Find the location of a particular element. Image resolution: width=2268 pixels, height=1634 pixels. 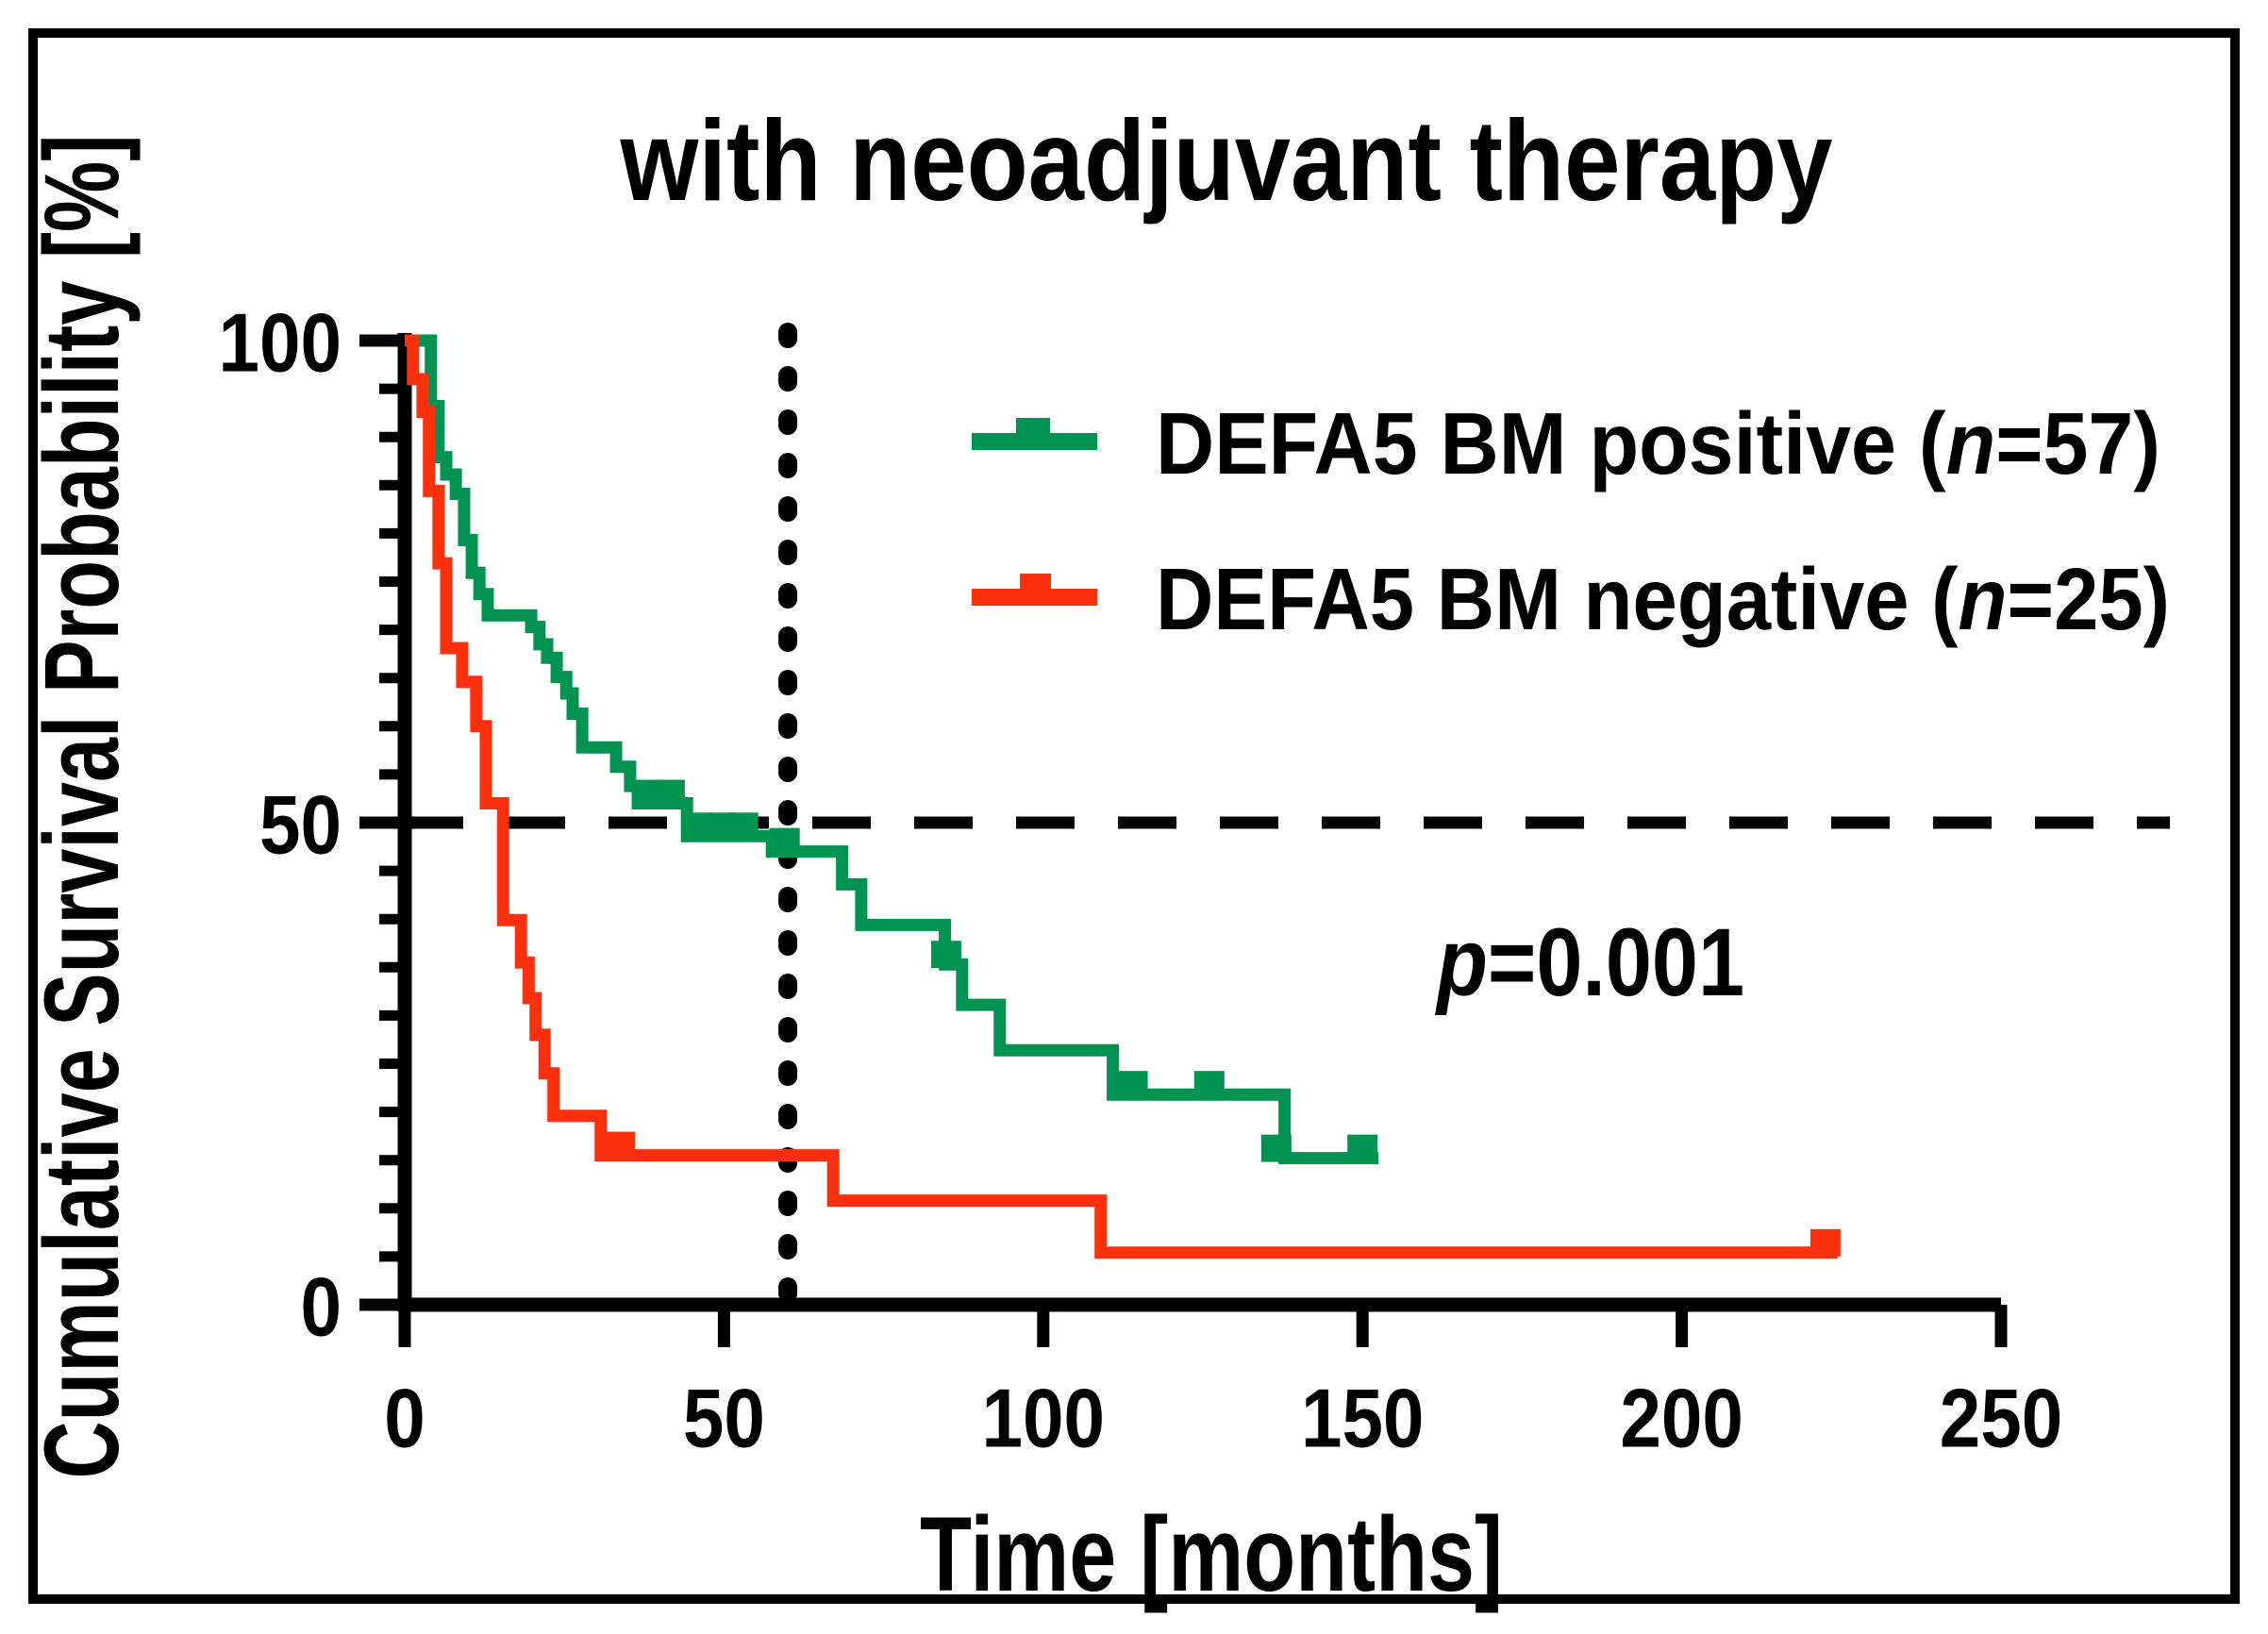

legend-item-negative: DEFA5 BM negative (n=25) is located at coordinates (1571, 599).